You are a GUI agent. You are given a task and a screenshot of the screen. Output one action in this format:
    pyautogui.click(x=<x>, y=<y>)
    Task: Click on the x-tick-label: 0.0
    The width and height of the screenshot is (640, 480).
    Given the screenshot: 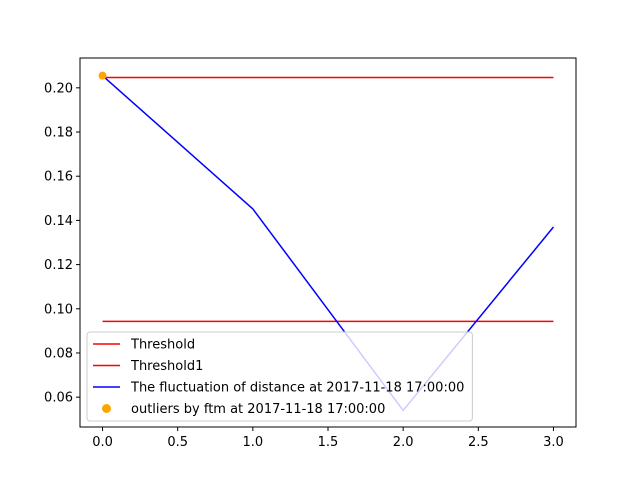 What is the action you would take?
    pyautogui.click(x=102, y=442)
    